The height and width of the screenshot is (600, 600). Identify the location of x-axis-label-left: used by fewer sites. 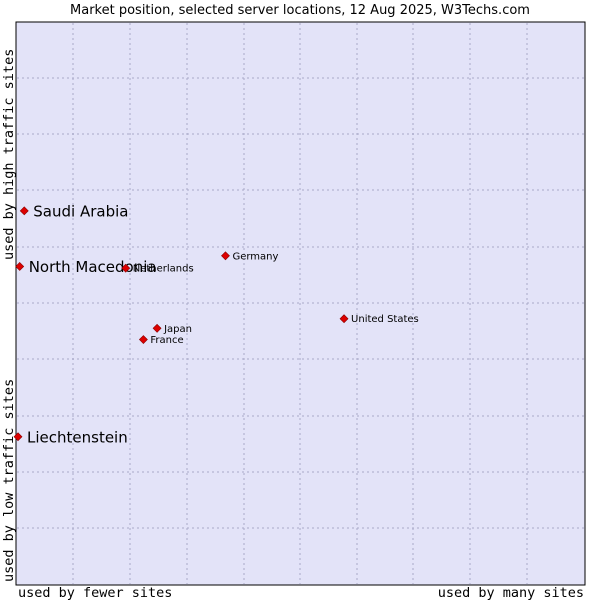
(95, 592).